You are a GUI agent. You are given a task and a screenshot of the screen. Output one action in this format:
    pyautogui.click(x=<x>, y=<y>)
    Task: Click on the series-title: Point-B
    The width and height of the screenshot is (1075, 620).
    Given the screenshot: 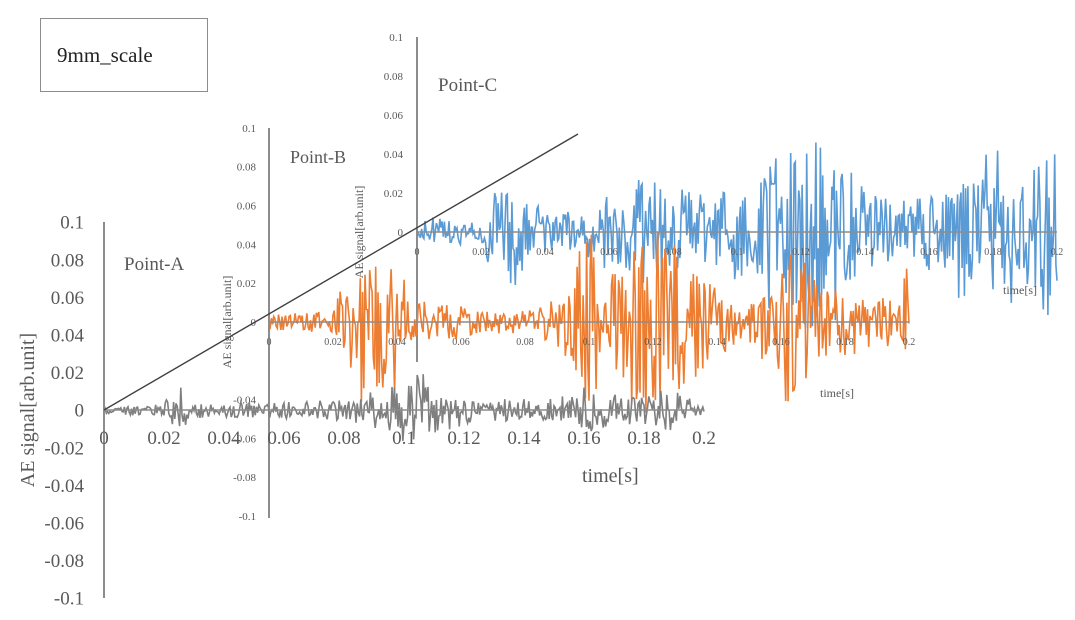 What is the action you would take?
    pyautogui.click(x=318, y=157)
    